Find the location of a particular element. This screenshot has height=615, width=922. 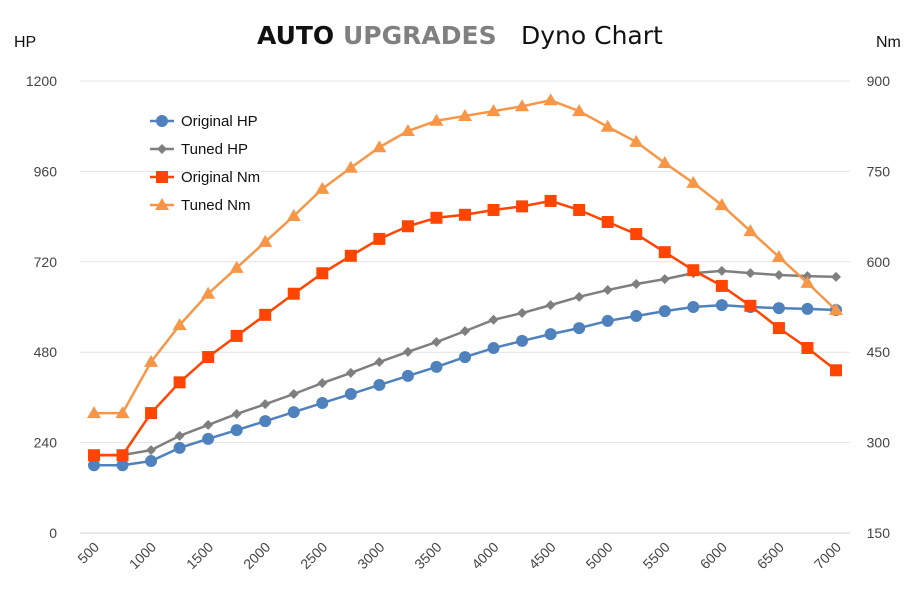

legend-marker-circle is located at coordinates (162, 121).